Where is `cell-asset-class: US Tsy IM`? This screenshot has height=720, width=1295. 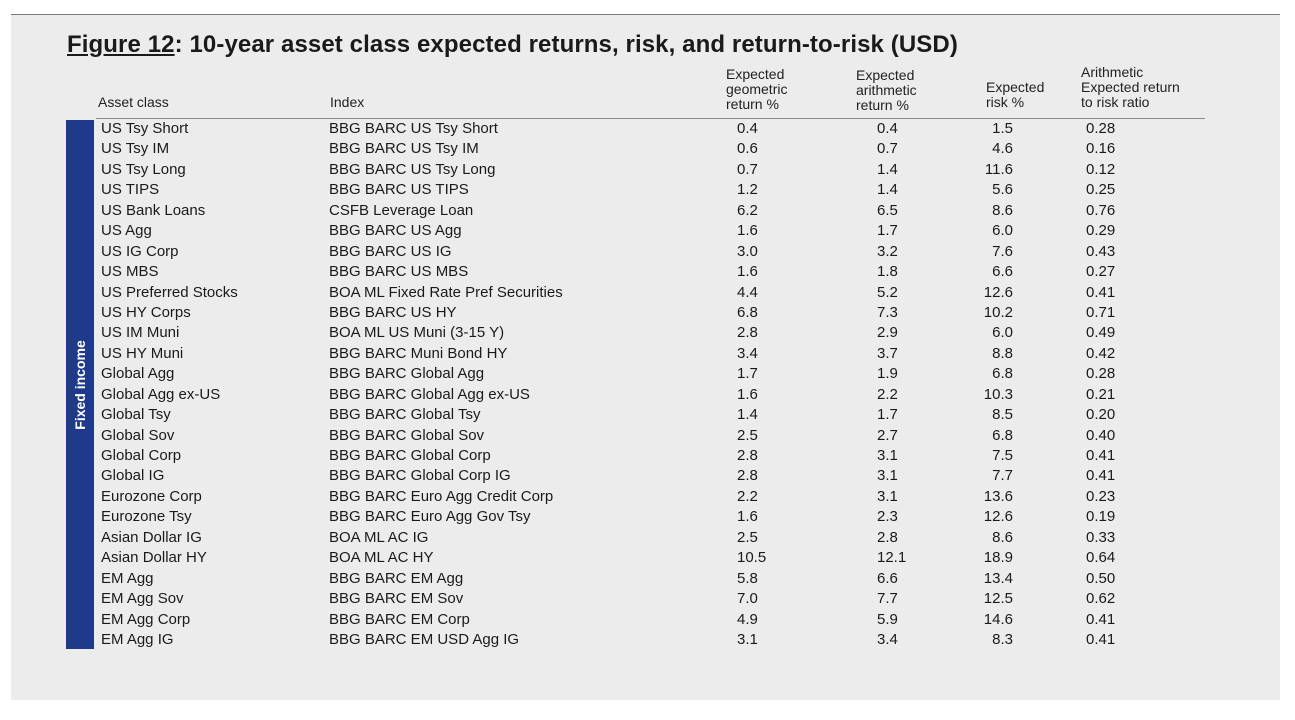
cell-asset-class: US Tsy IM is located at coordinates (135, 149).